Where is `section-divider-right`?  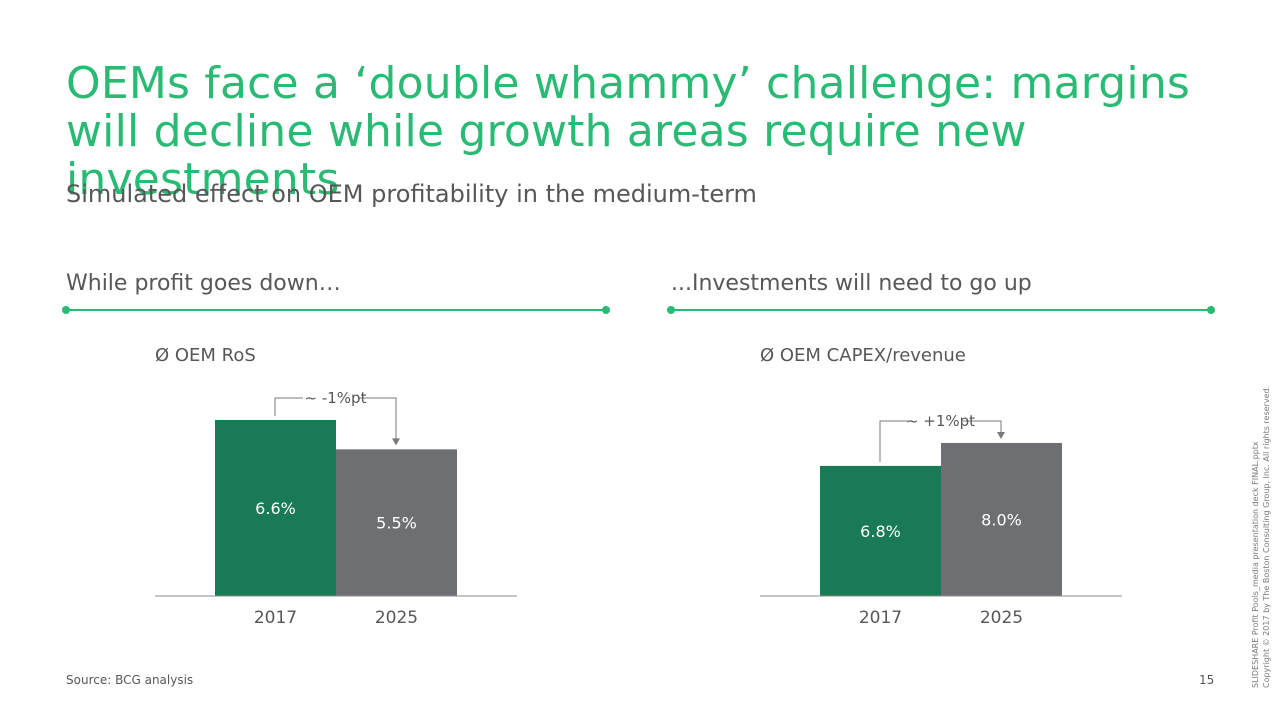
section-divider-right is located at coordinates (941, 310).